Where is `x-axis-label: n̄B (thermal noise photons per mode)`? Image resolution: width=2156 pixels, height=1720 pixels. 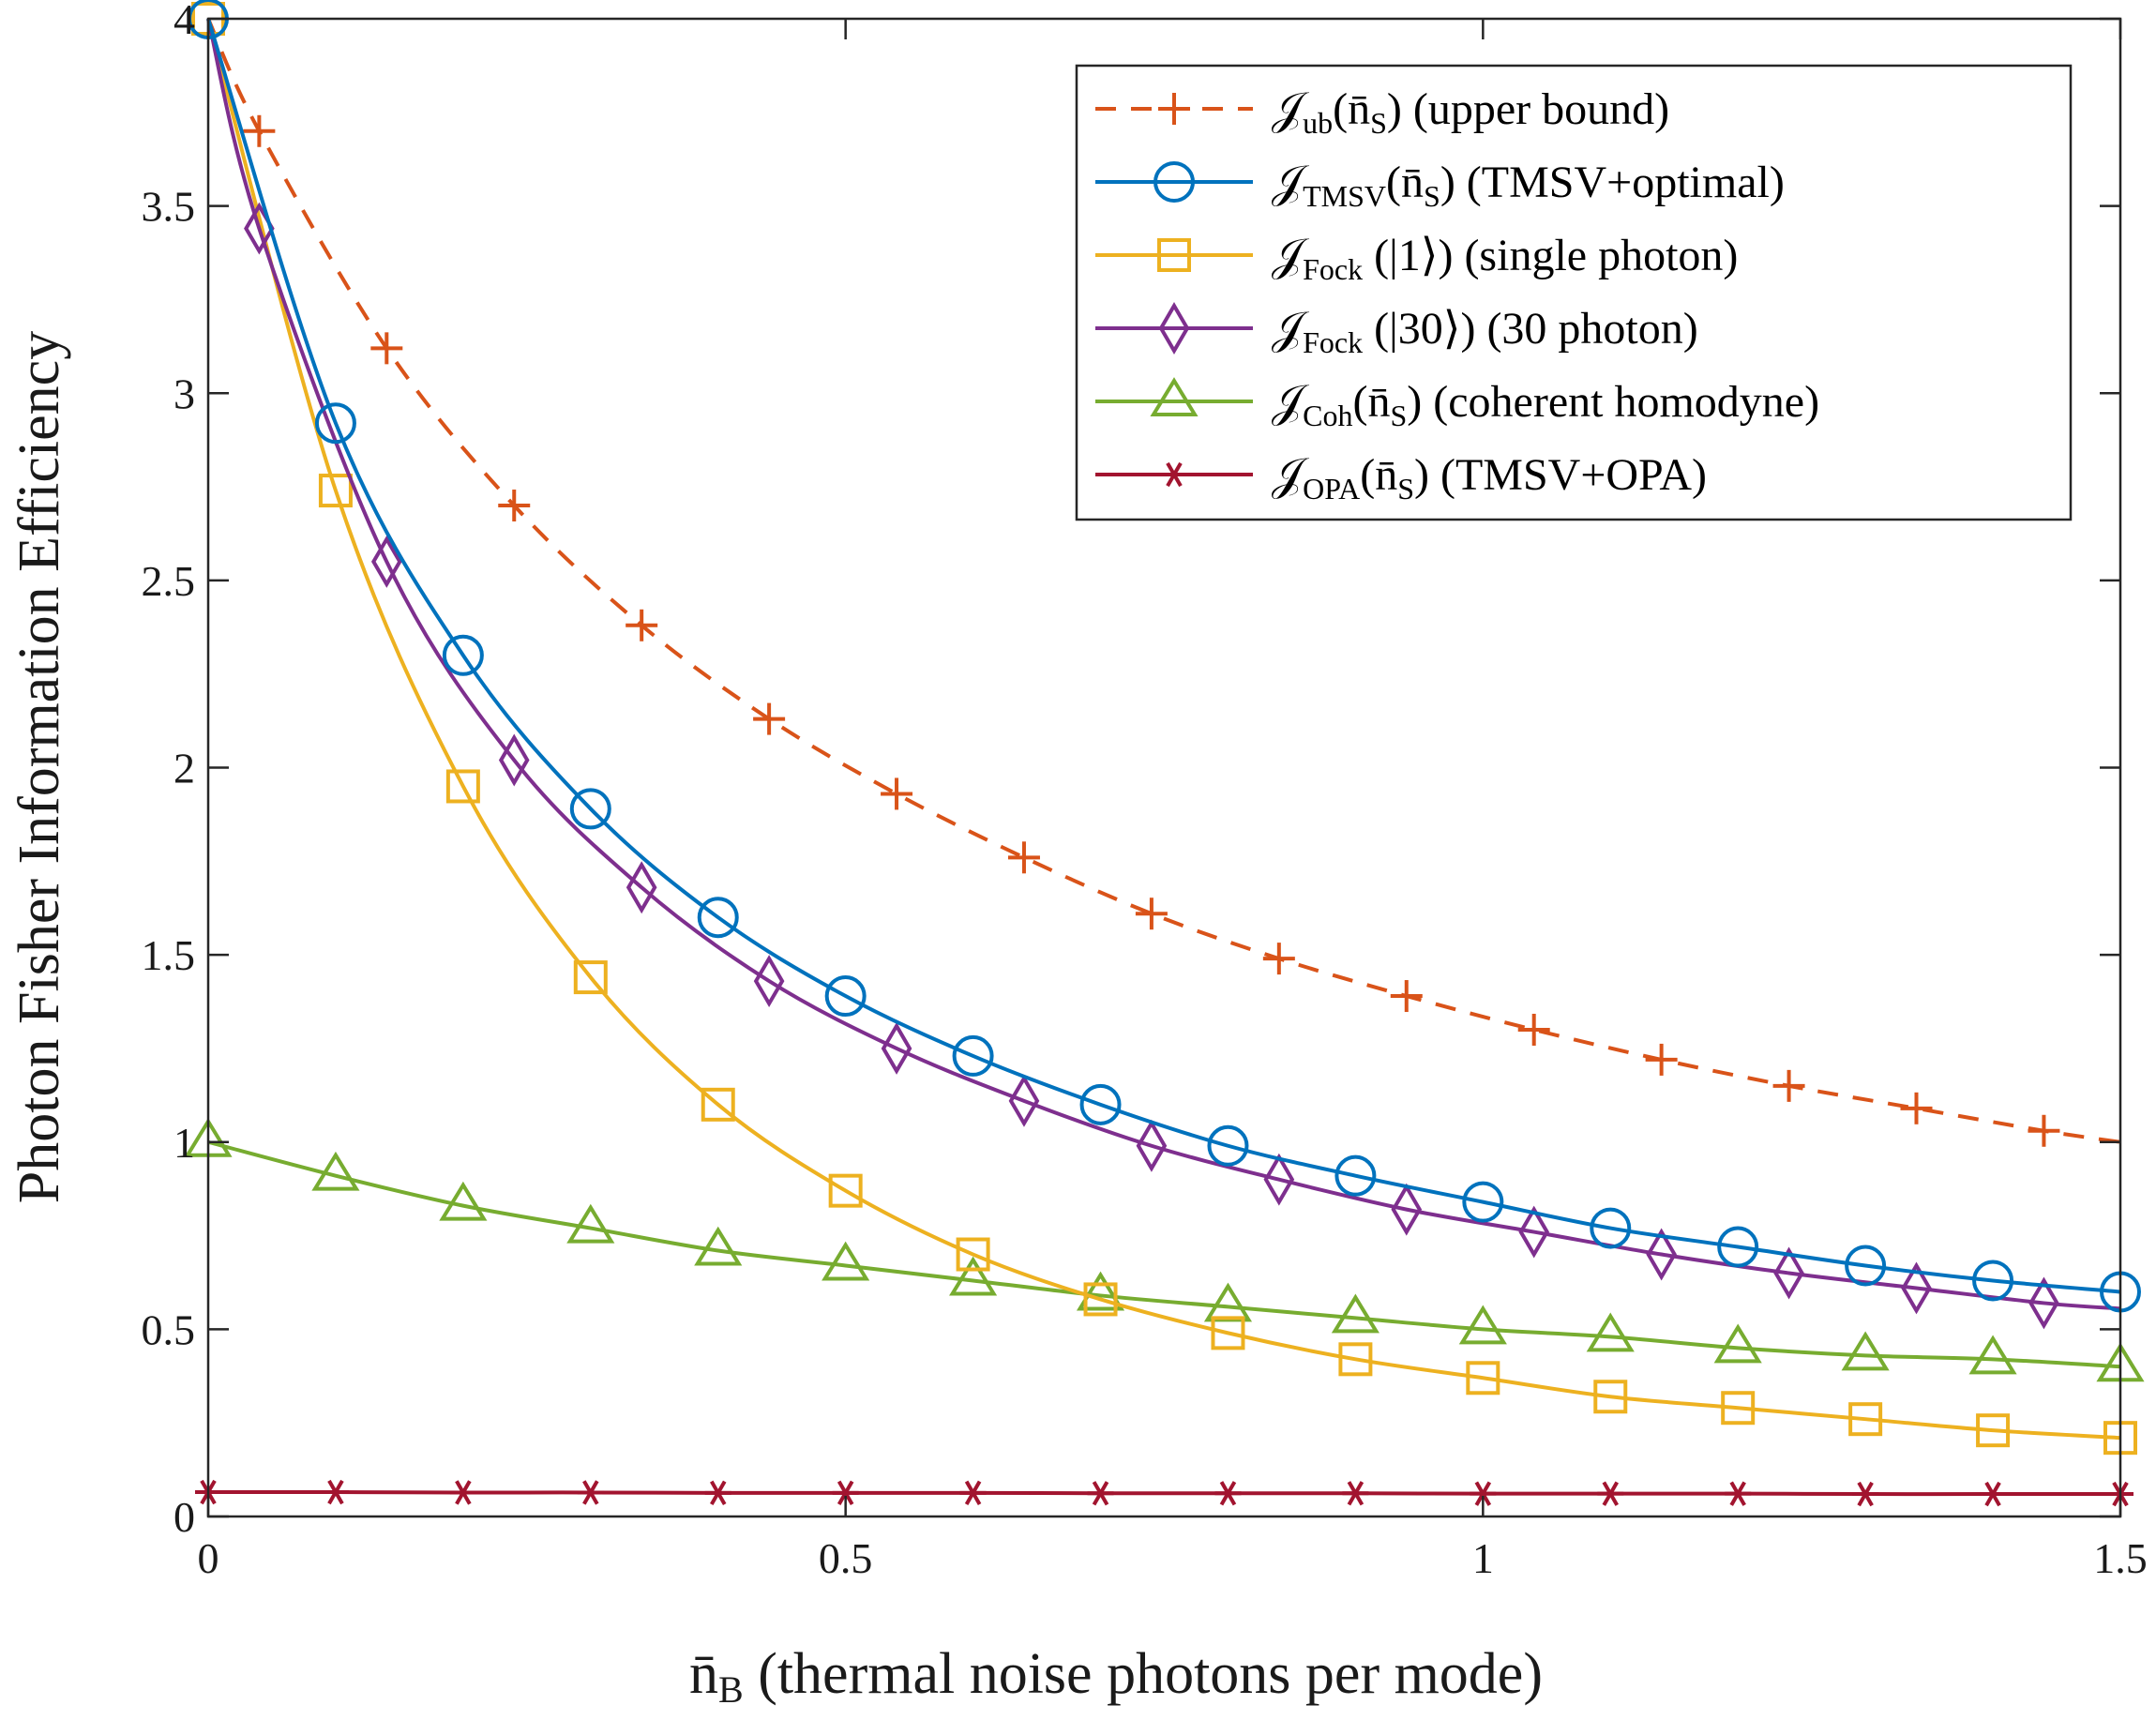 x-axis-label: n̄B (thermal noise photons per mode) is located at coordinates (1116, 1676).